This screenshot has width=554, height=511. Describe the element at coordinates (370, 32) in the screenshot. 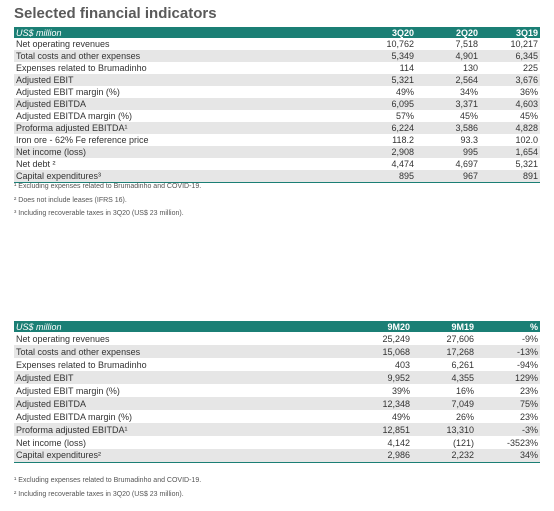

I see `header-cell: 3Q20` at that location.